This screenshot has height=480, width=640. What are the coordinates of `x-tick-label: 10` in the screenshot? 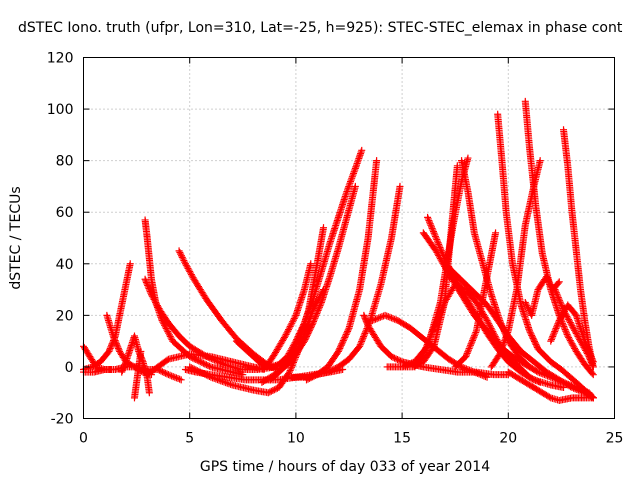 It's located at (296, 439).